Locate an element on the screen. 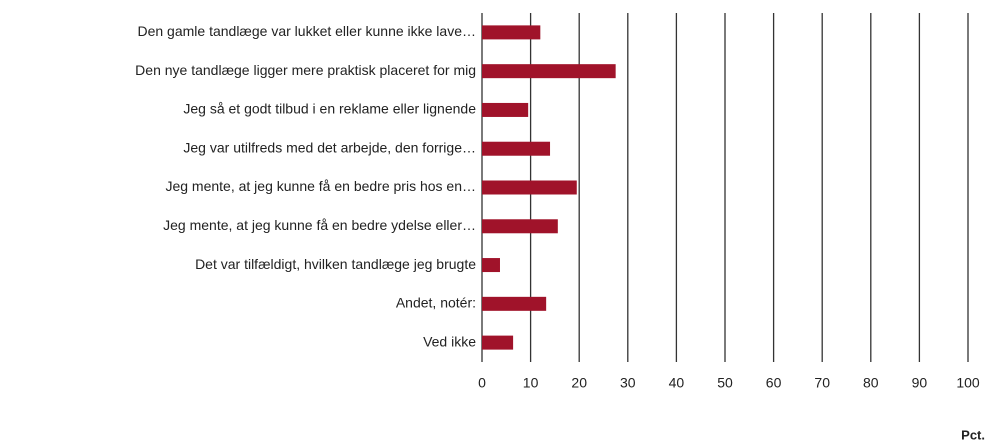 The width and height of the screenshot is (1001, 446). x-tick-label: 70 is located at coordinates (822, 383).